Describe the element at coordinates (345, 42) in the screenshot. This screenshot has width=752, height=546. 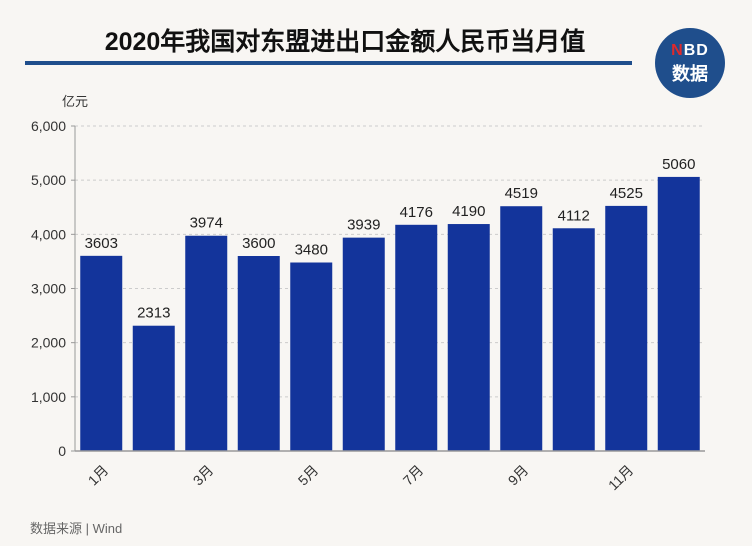
I see `chart-title: 2020年我国对东盟进出口金额人民币当月值` at that location.